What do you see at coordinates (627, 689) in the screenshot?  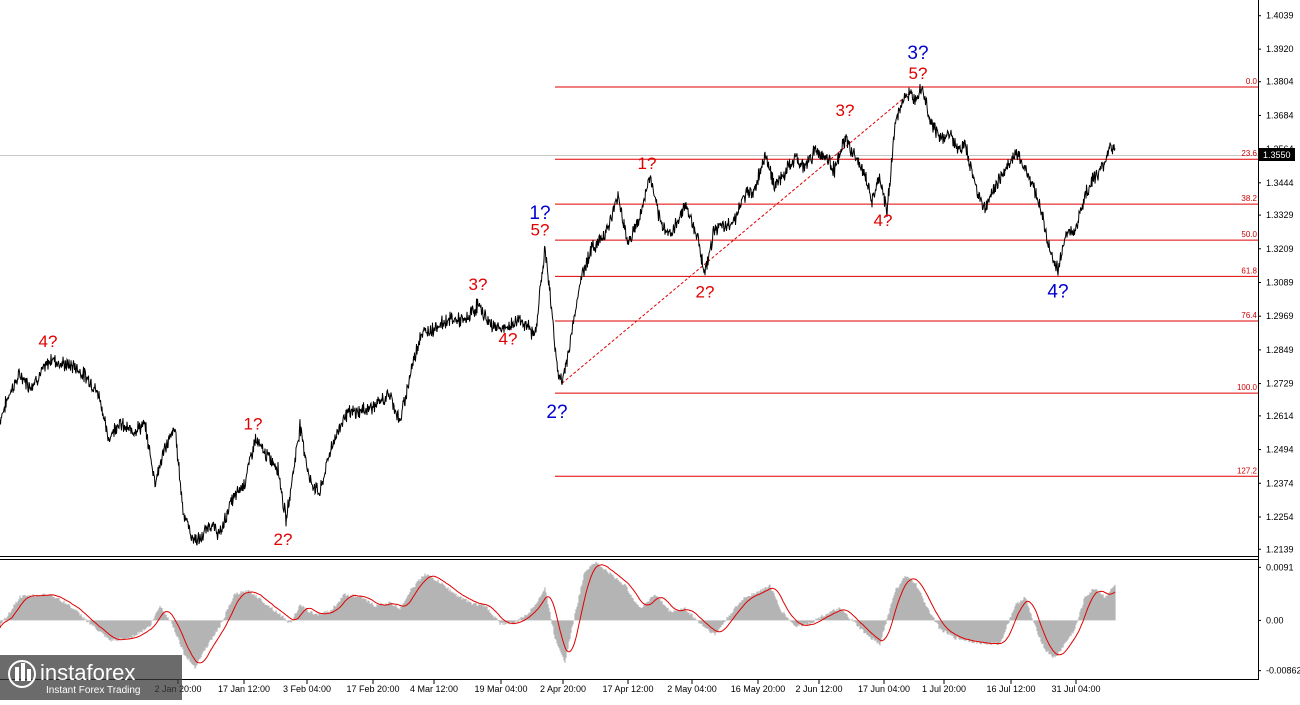 I see `time-tick-label: 17 Apr 12:00` at bounding box center [627, 689].